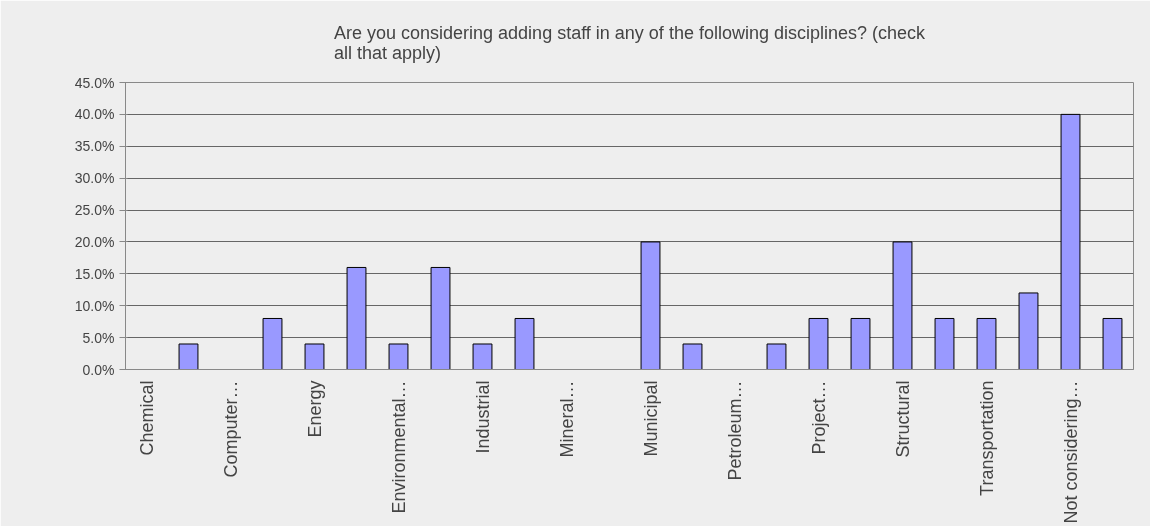  I want to click on chart-title: Are you considering adding staff in any of the following disciplines? (check all that apply), so click(630, 42).